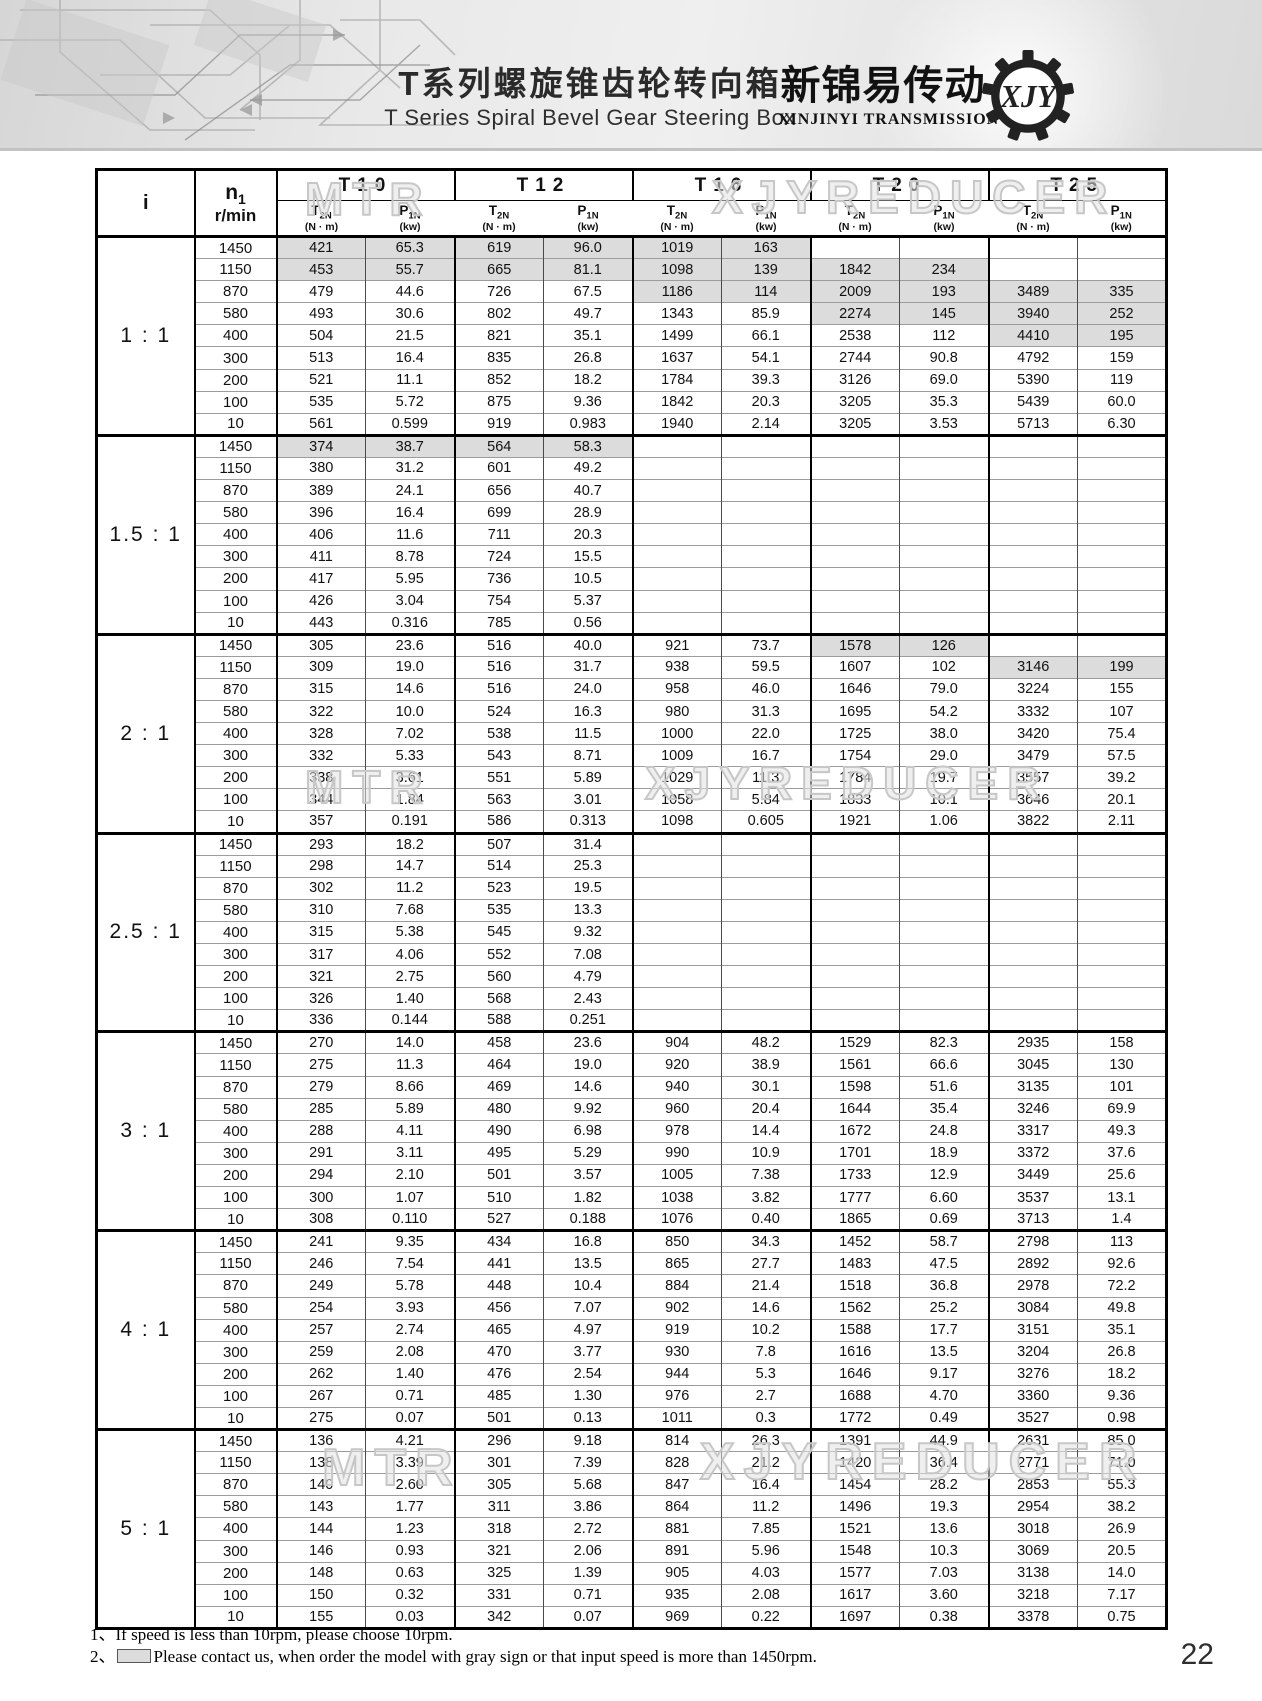  Describe the element at coordinates (944, 1529) in the screenshot. I see `value-cell: 13.6` at that location.